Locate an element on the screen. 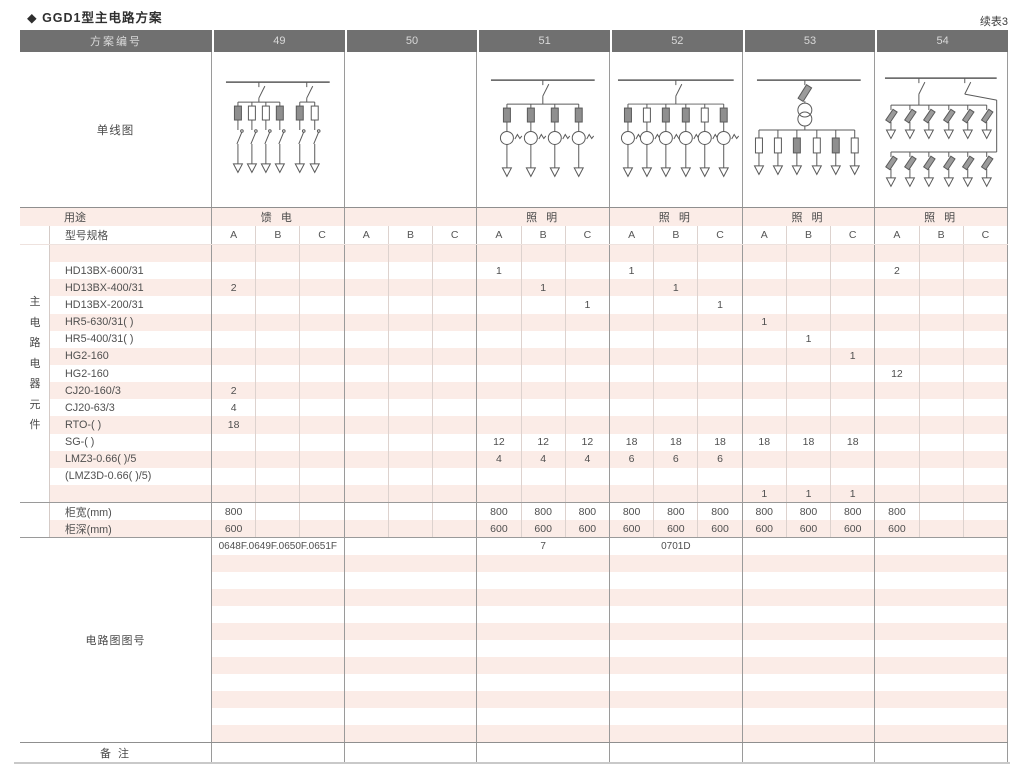 This screenshot has height=764, width=1018. component-name is located at coordinates (131, 493).